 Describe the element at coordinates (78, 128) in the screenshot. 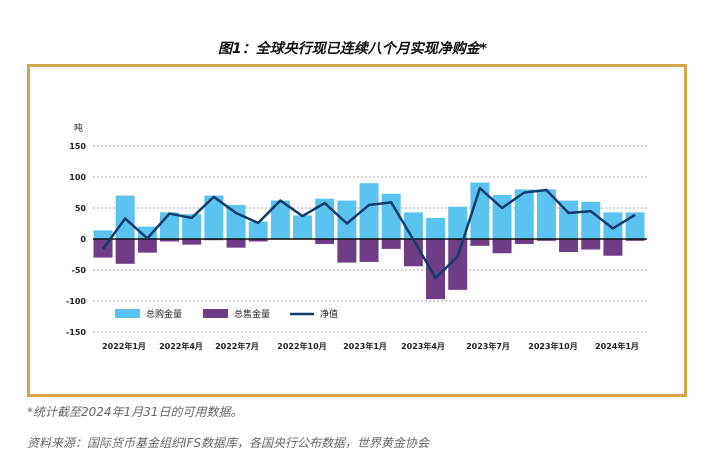

I see `y-axis-unit: 吨` at that location.